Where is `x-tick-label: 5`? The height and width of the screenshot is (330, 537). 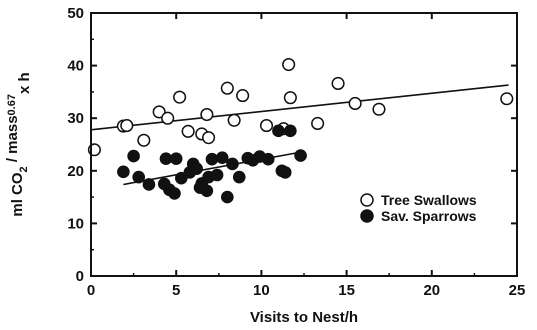
x-tick-label: 5 is located at coordinates (176, 290).